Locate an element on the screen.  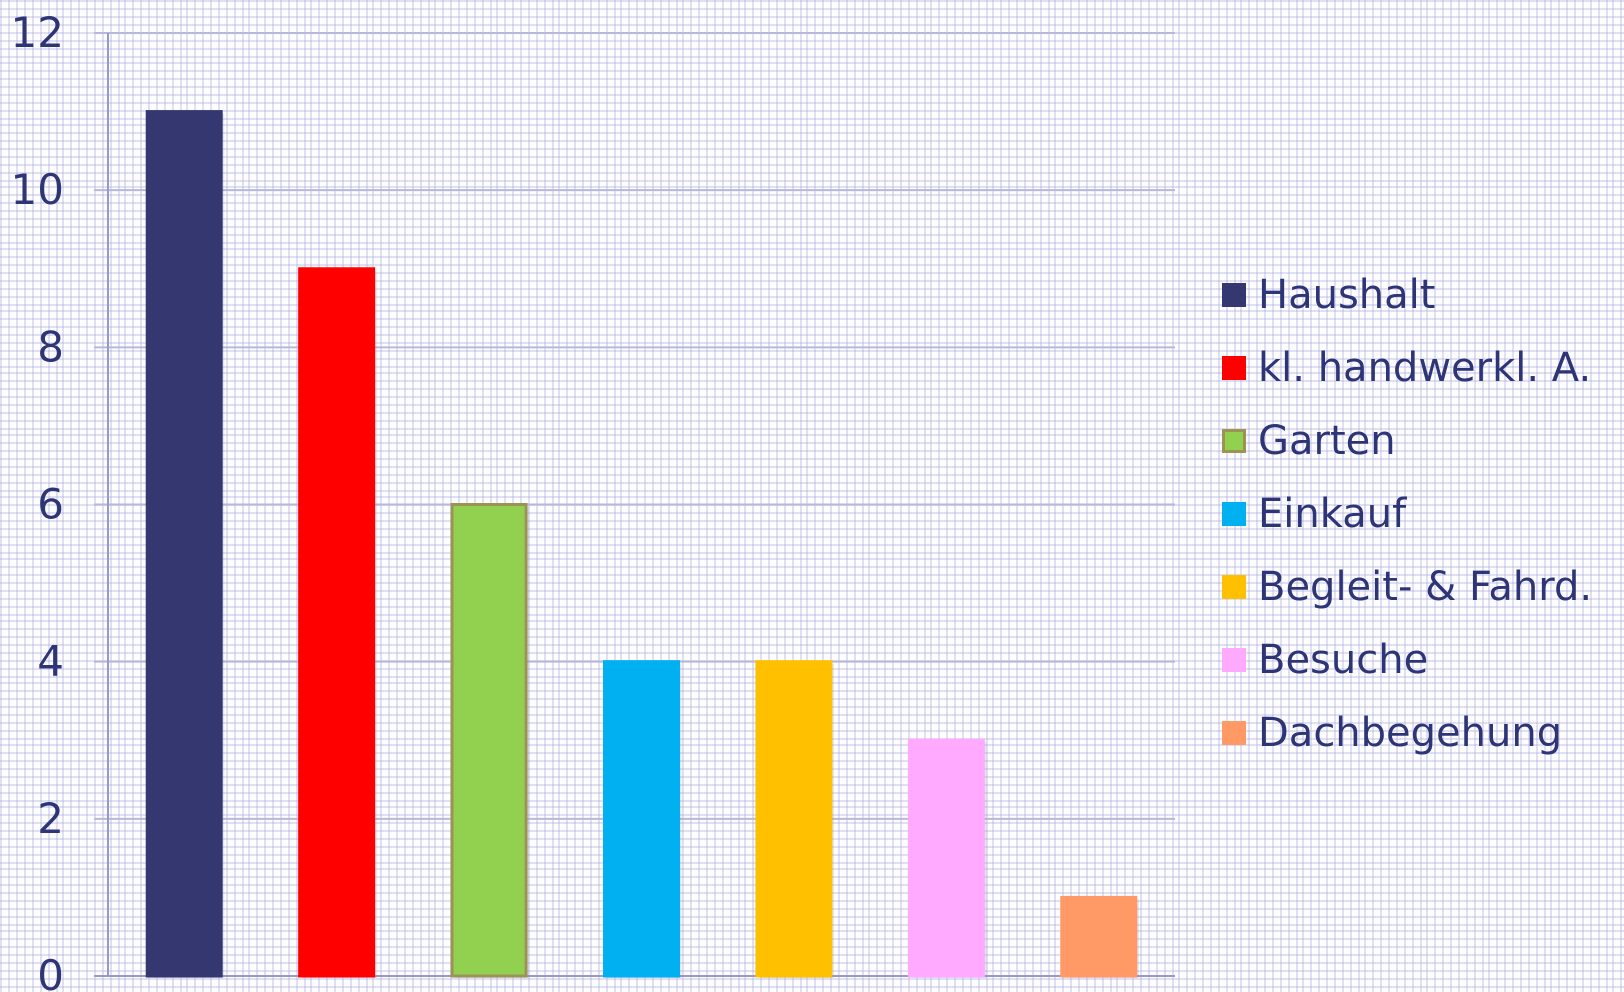
y-tick-label: 0 is located at coordinates (50, 971).